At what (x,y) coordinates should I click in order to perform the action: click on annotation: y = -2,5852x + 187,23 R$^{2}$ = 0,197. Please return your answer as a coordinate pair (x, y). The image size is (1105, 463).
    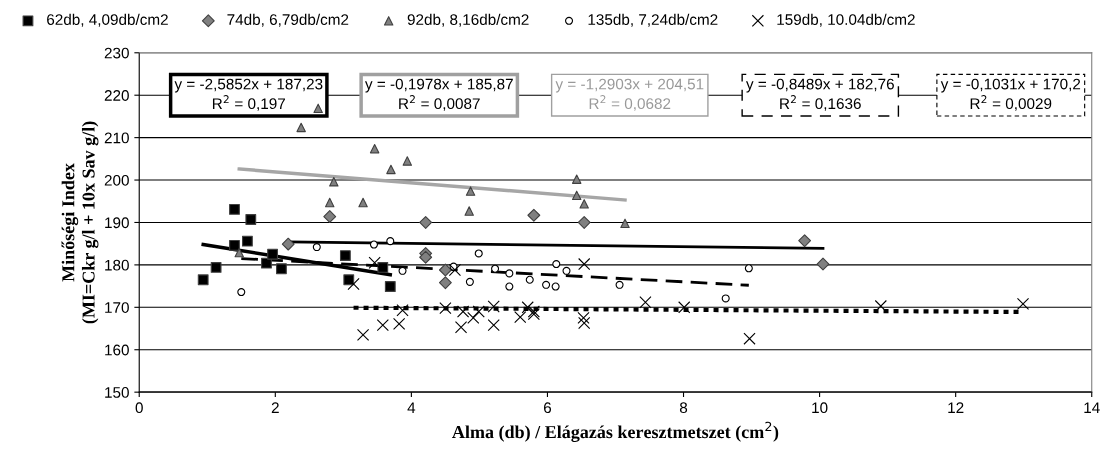
    Looking at the image, I should click on (248, 94).